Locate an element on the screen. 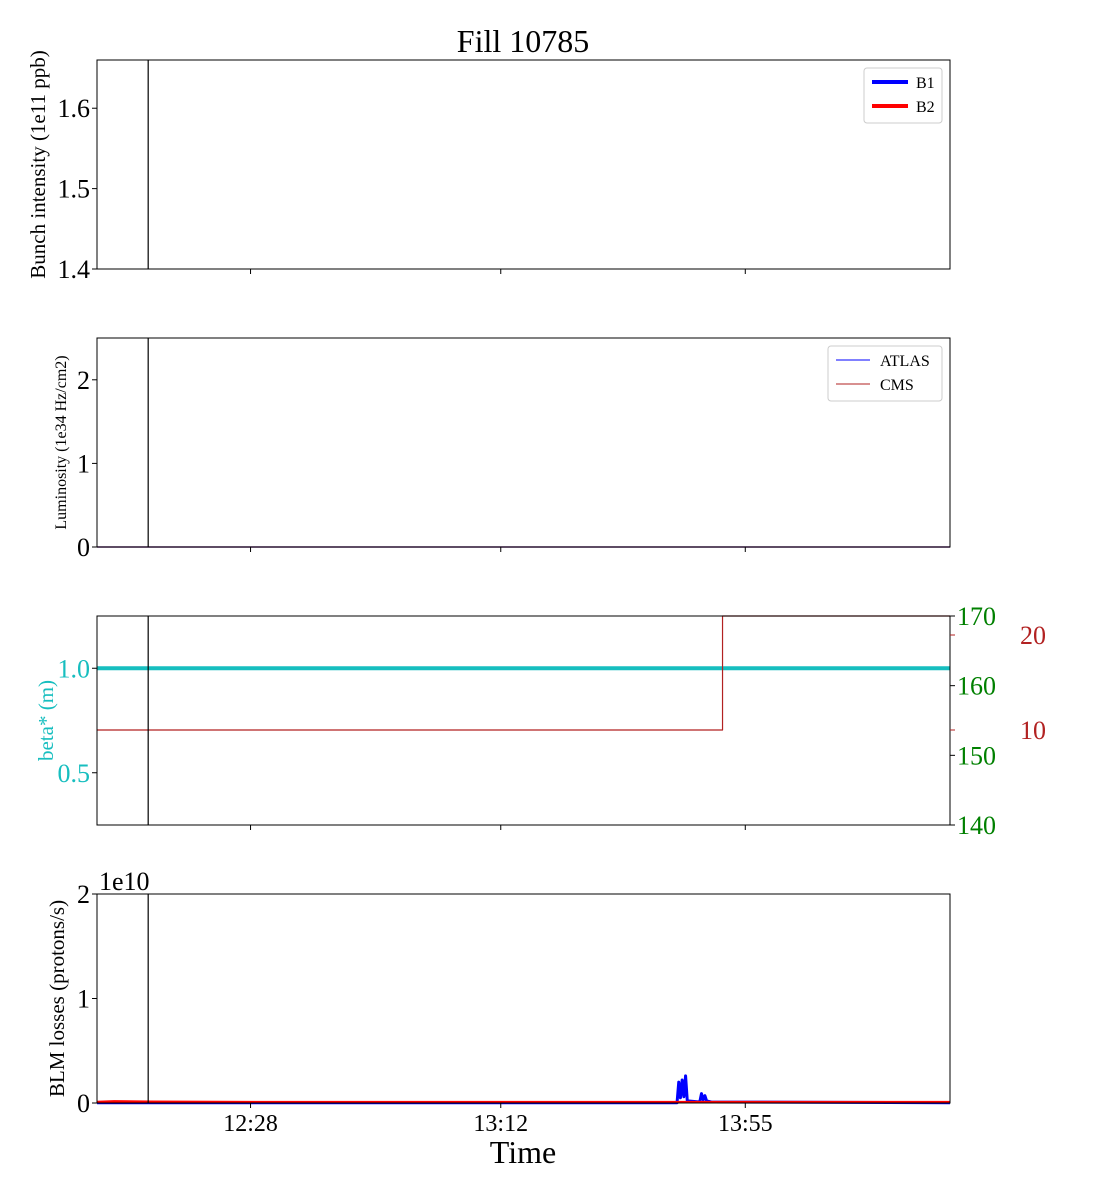 The width and height of the screenshot is (1120, 1200). y-tick-label: 1.6 is located at coordinates (74, 108).